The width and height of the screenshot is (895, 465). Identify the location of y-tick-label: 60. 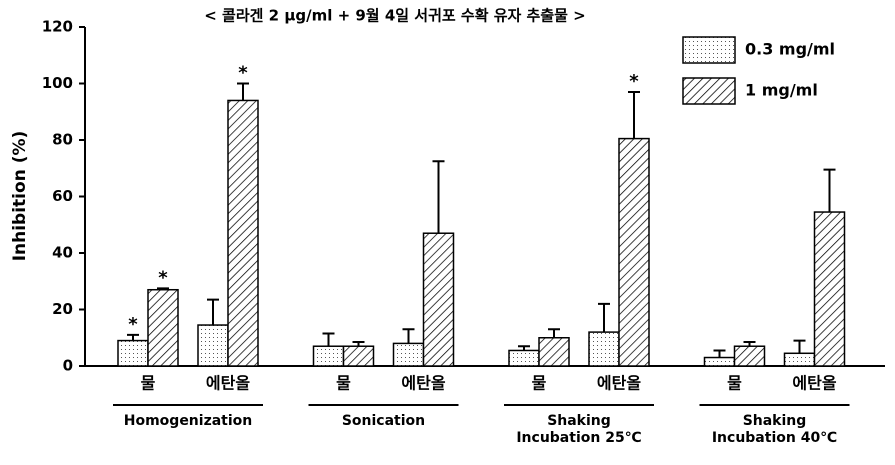
(62, 196).